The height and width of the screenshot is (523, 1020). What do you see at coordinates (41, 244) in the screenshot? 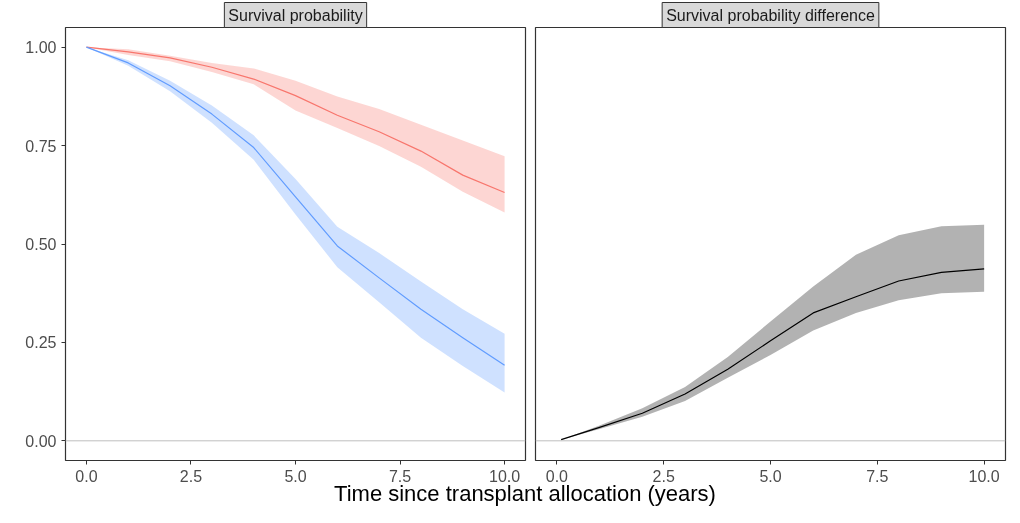
I see `y-tick-label: 0.50` at bounding box center [41, 244].